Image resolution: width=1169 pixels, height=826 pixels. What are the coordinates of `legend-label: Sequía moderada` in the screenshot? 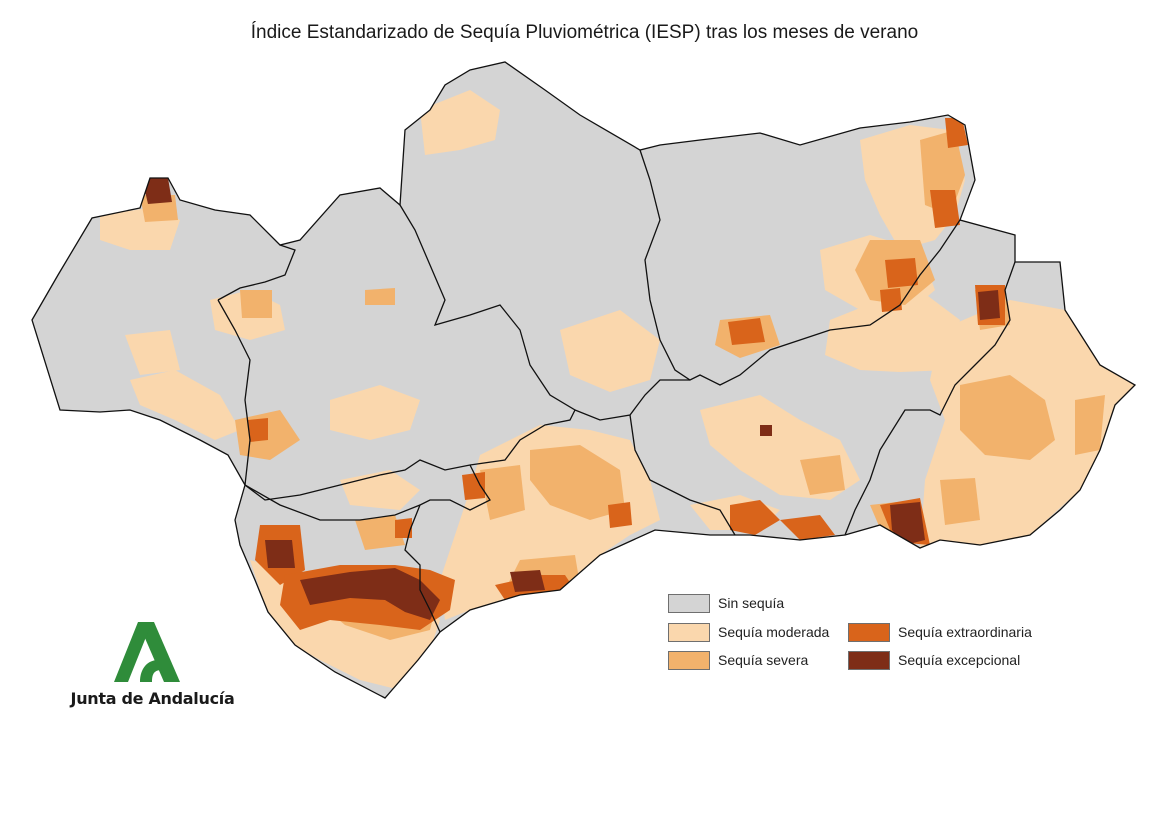 It's located at (774, 632).